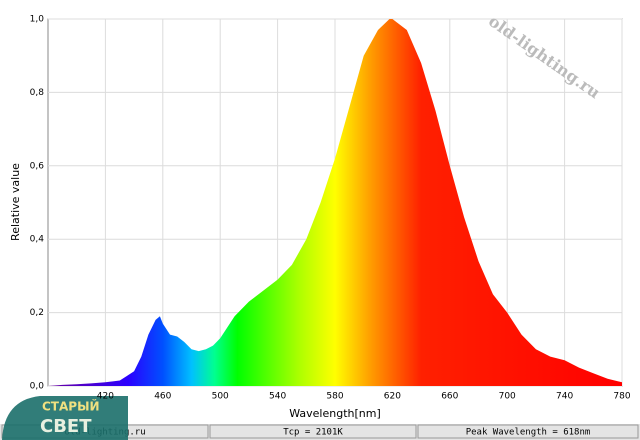  I want to click on x-tick-label: 700, so click(507, 397).